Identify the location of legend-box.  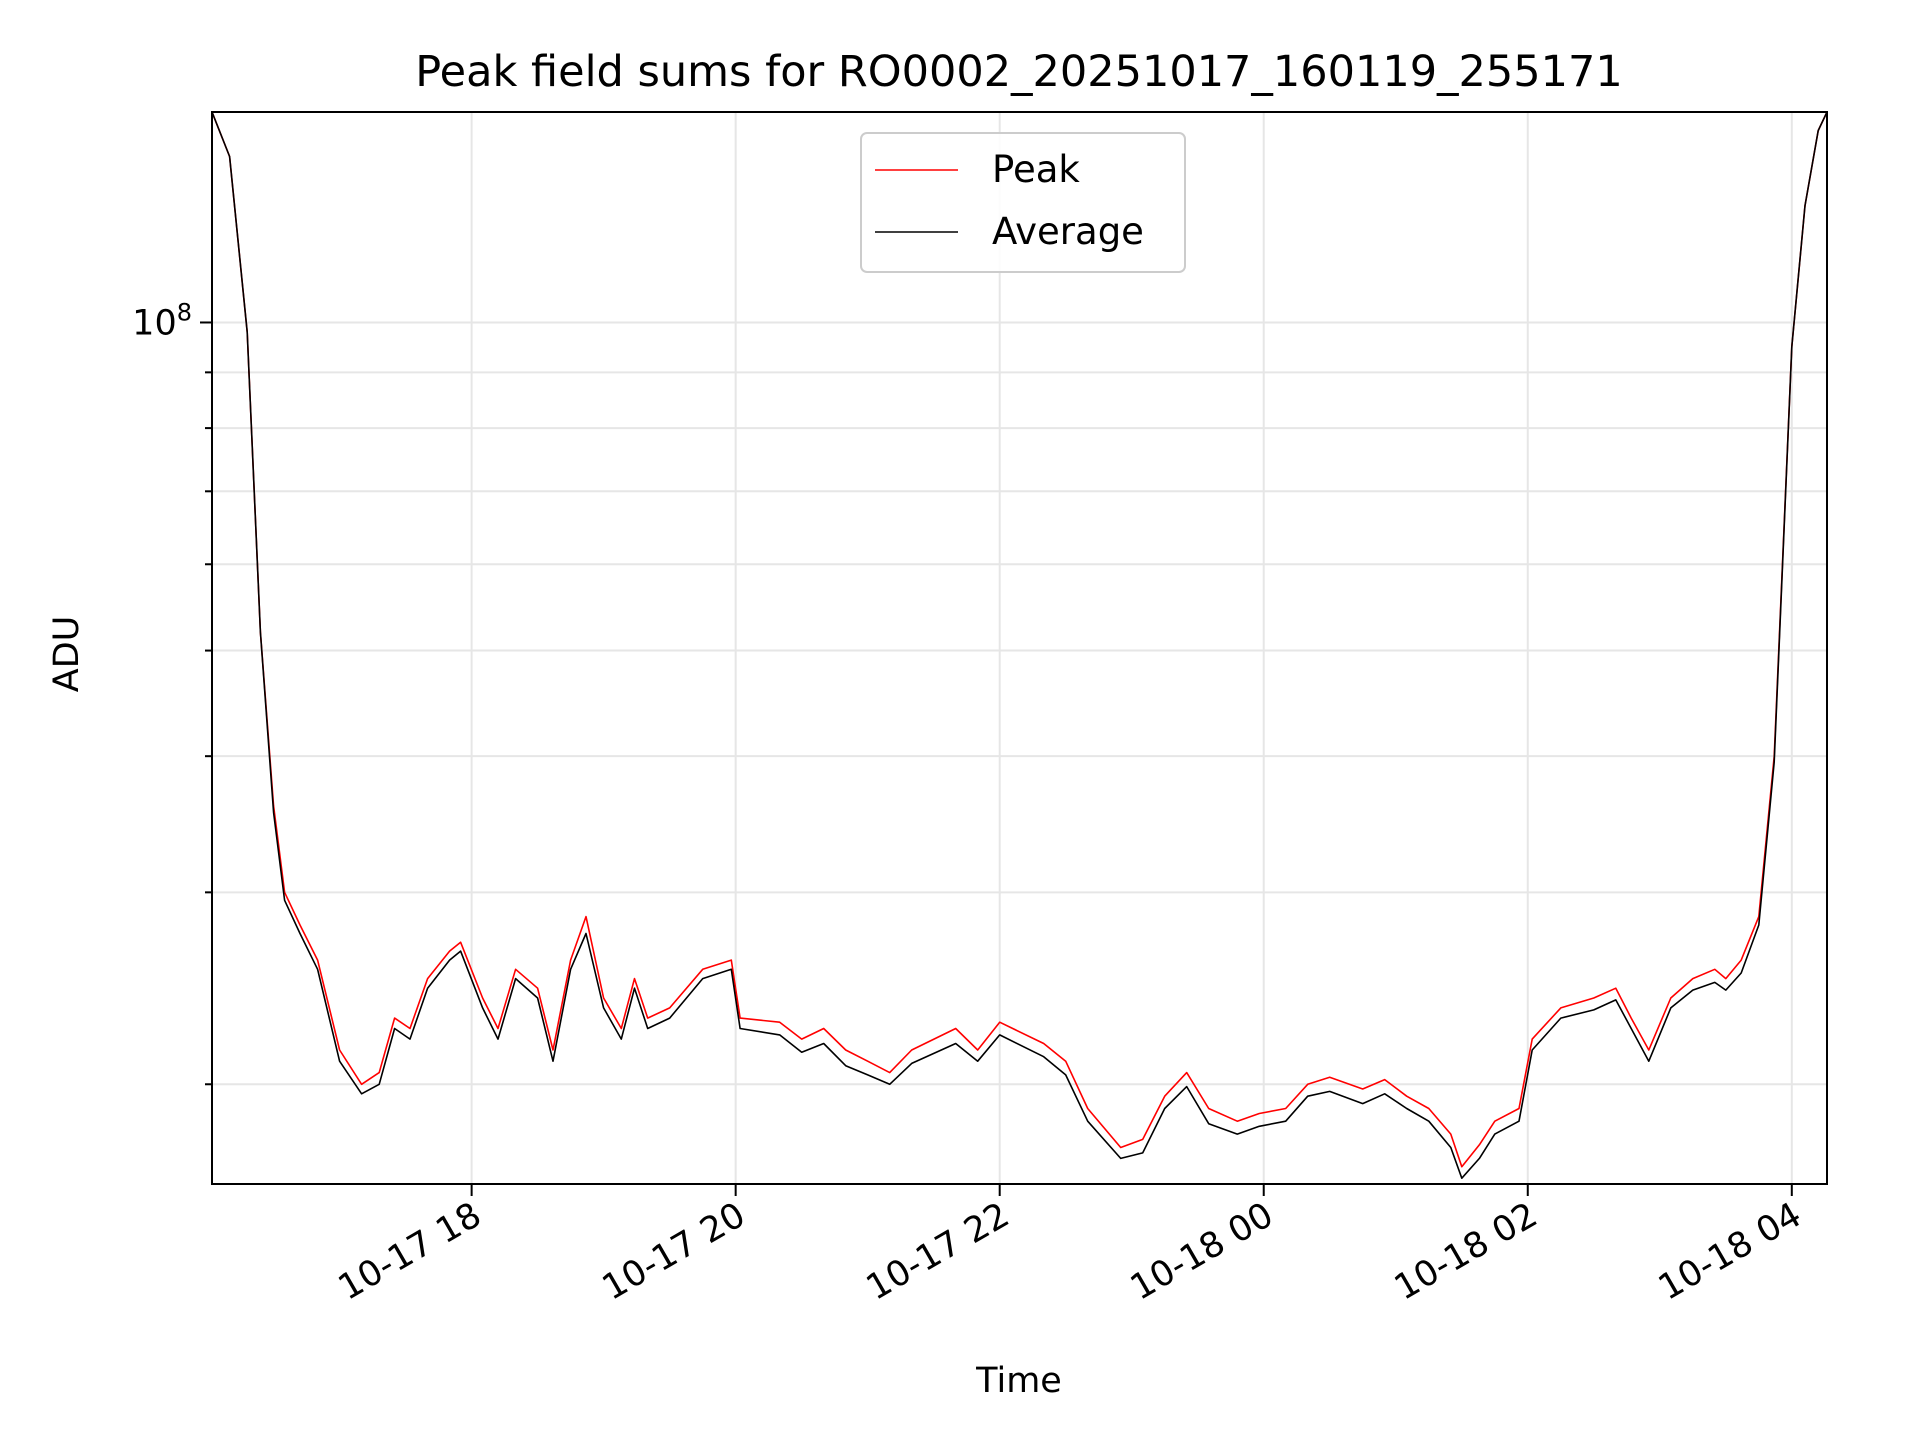
(1023, 202).